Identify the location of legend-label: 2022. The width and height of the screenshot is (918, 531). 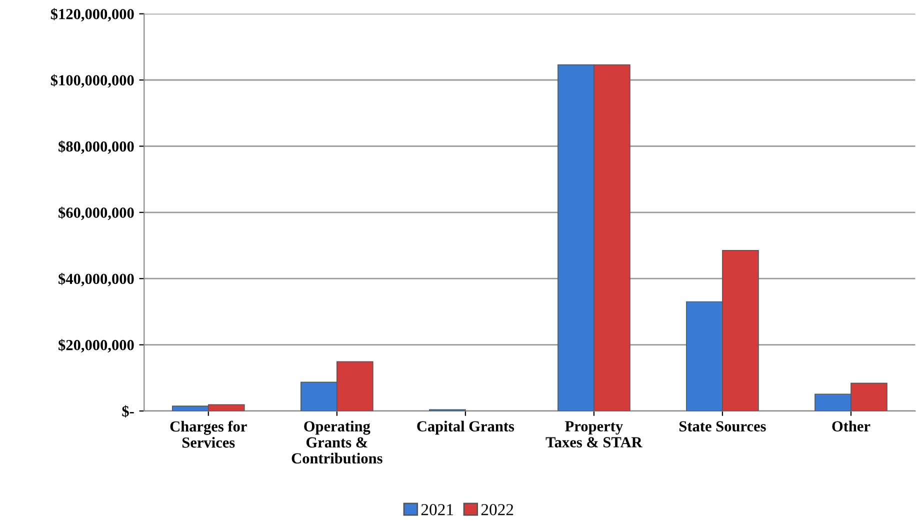
(497, 510).